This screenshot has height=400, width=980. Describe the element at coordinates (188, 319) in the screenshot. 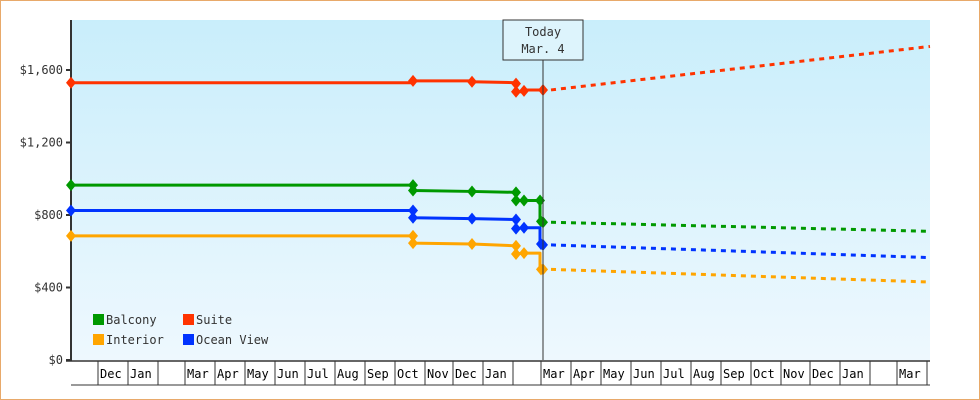

I see `legend-swatch-suite` at that location.